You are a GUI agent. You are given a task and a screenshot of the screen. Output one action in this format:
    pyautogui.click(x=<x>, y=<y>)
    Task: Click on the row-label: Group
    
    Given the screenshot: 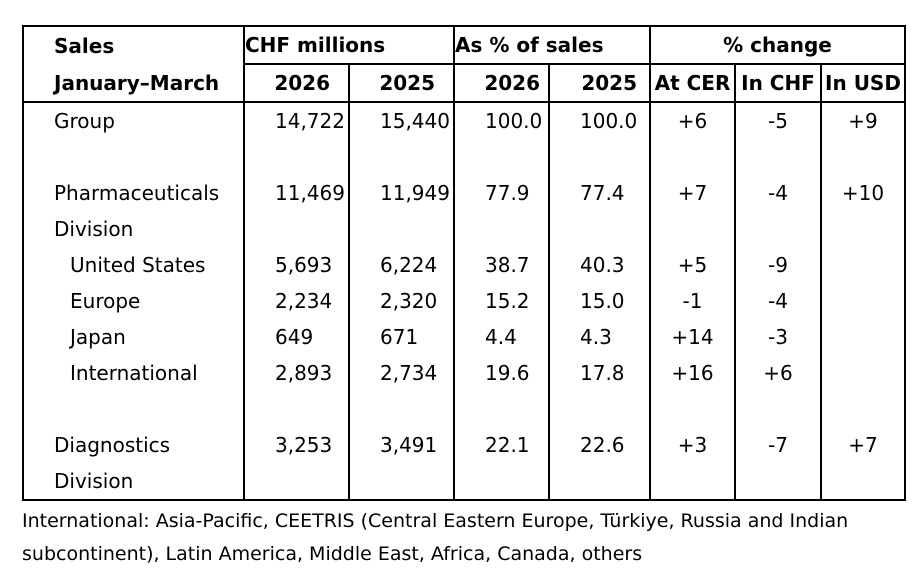 What is the action you would take?
    pyautogui.click(x=84, y=121)
    